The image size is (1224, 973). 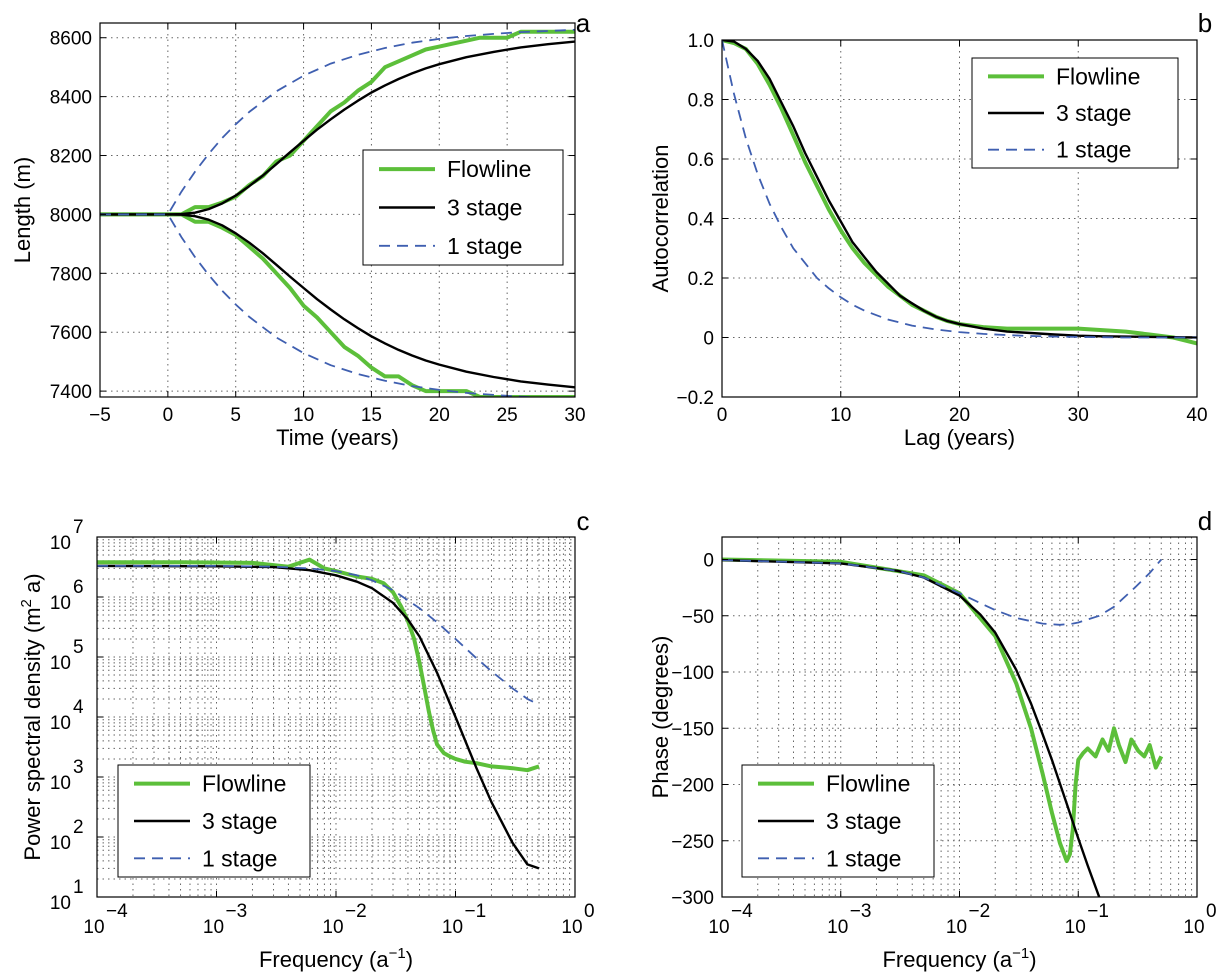 What do you see at coordinates (78, 887) in the screenshot?
I see `y-tick-label-exponent: 1` at bounding box center [78, 887].